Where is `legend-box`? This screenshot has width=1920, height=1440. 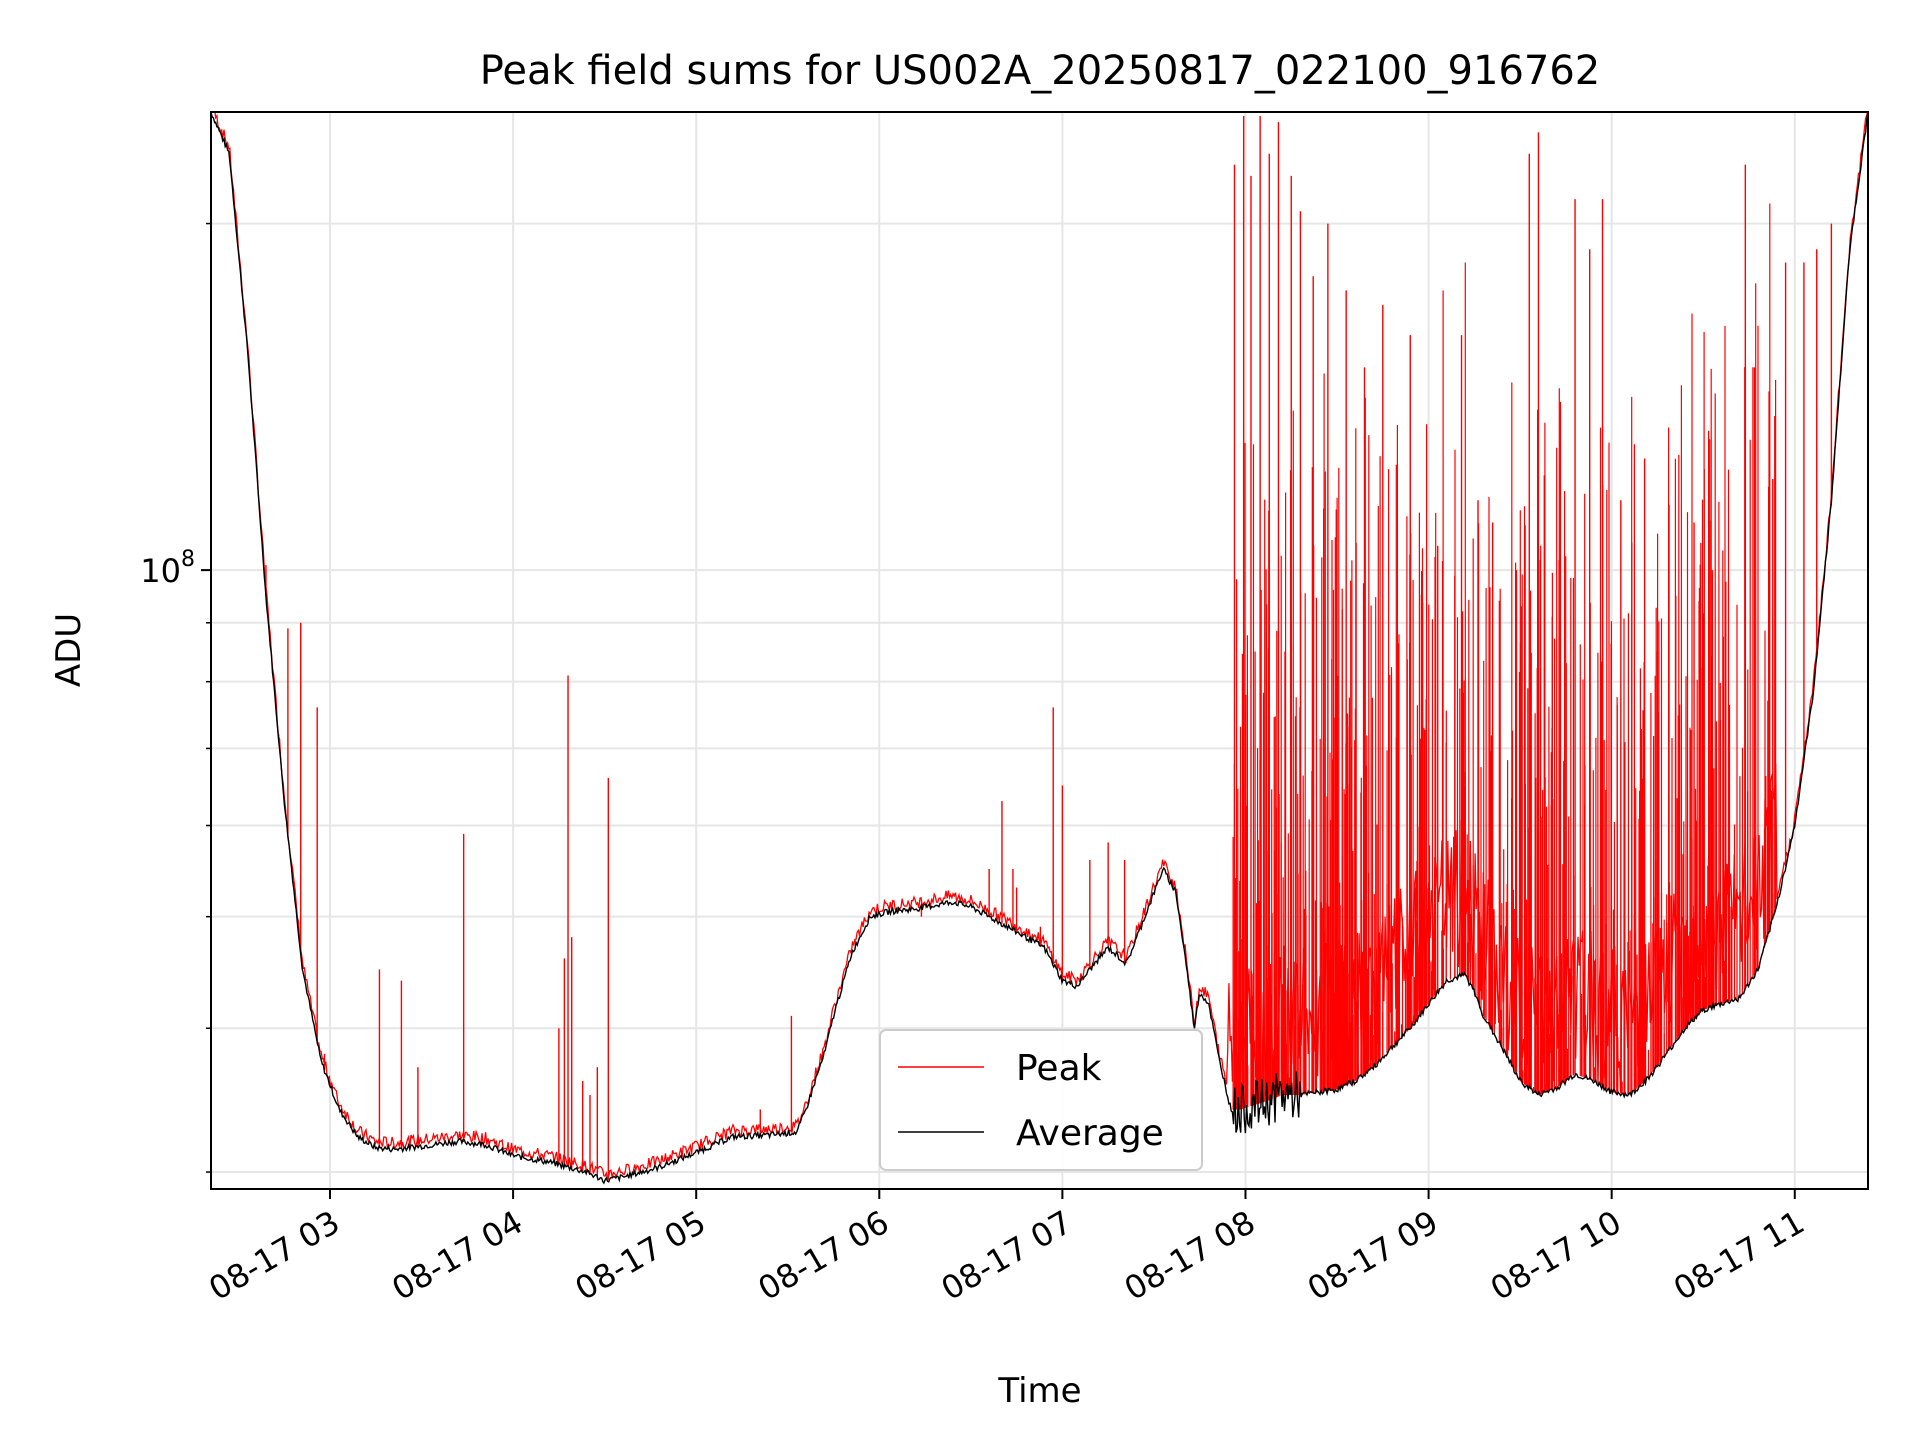 legend-box is located at coordinates (1041, 1100).